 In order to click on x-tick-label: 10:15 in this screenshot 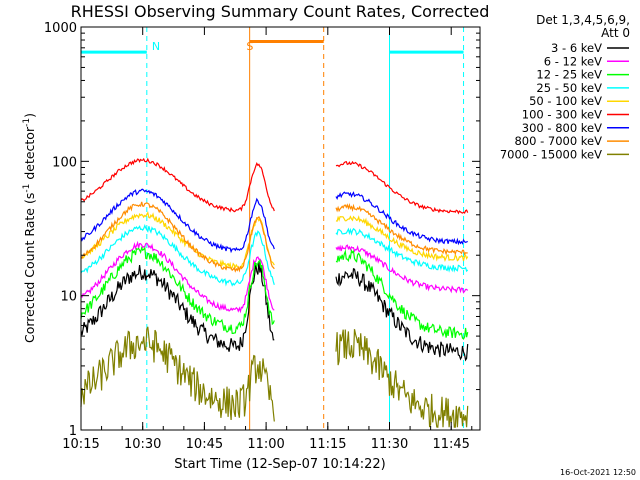, I will do `click(80, 444)`.